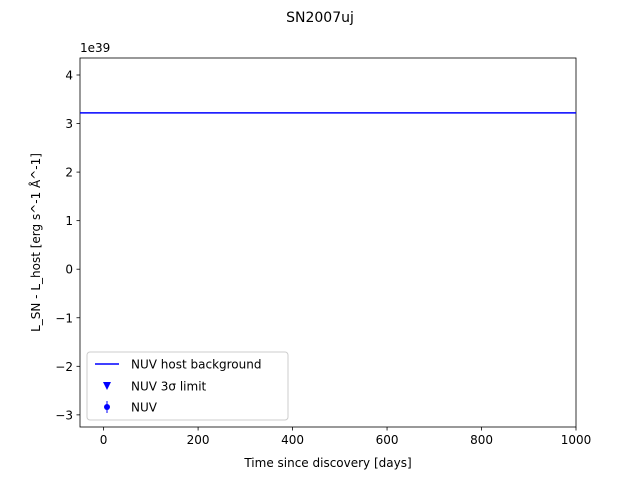 The height and width of the screenshot is (480, 640). Describe the element at coordinates (327, 463) in the screenshot. I see `x-axis-label: Time since discovery [days]` at that location.